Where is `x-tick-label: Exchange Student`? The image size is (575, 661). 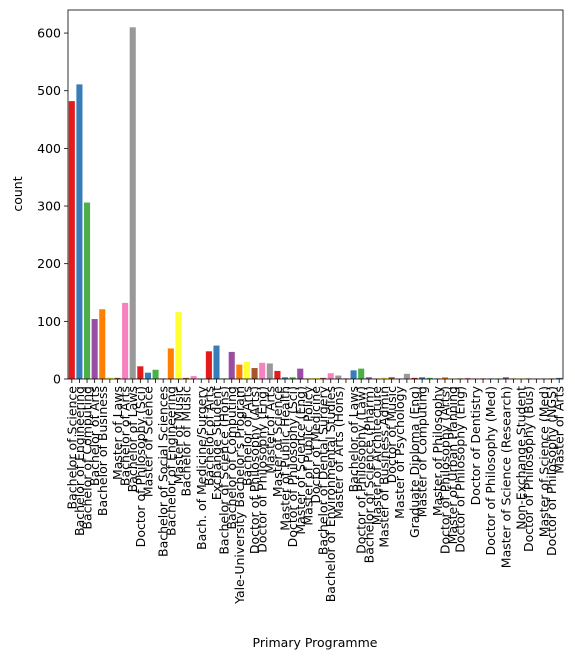
x-tick-label: Exchange Student is located at coordinates (216, 443).